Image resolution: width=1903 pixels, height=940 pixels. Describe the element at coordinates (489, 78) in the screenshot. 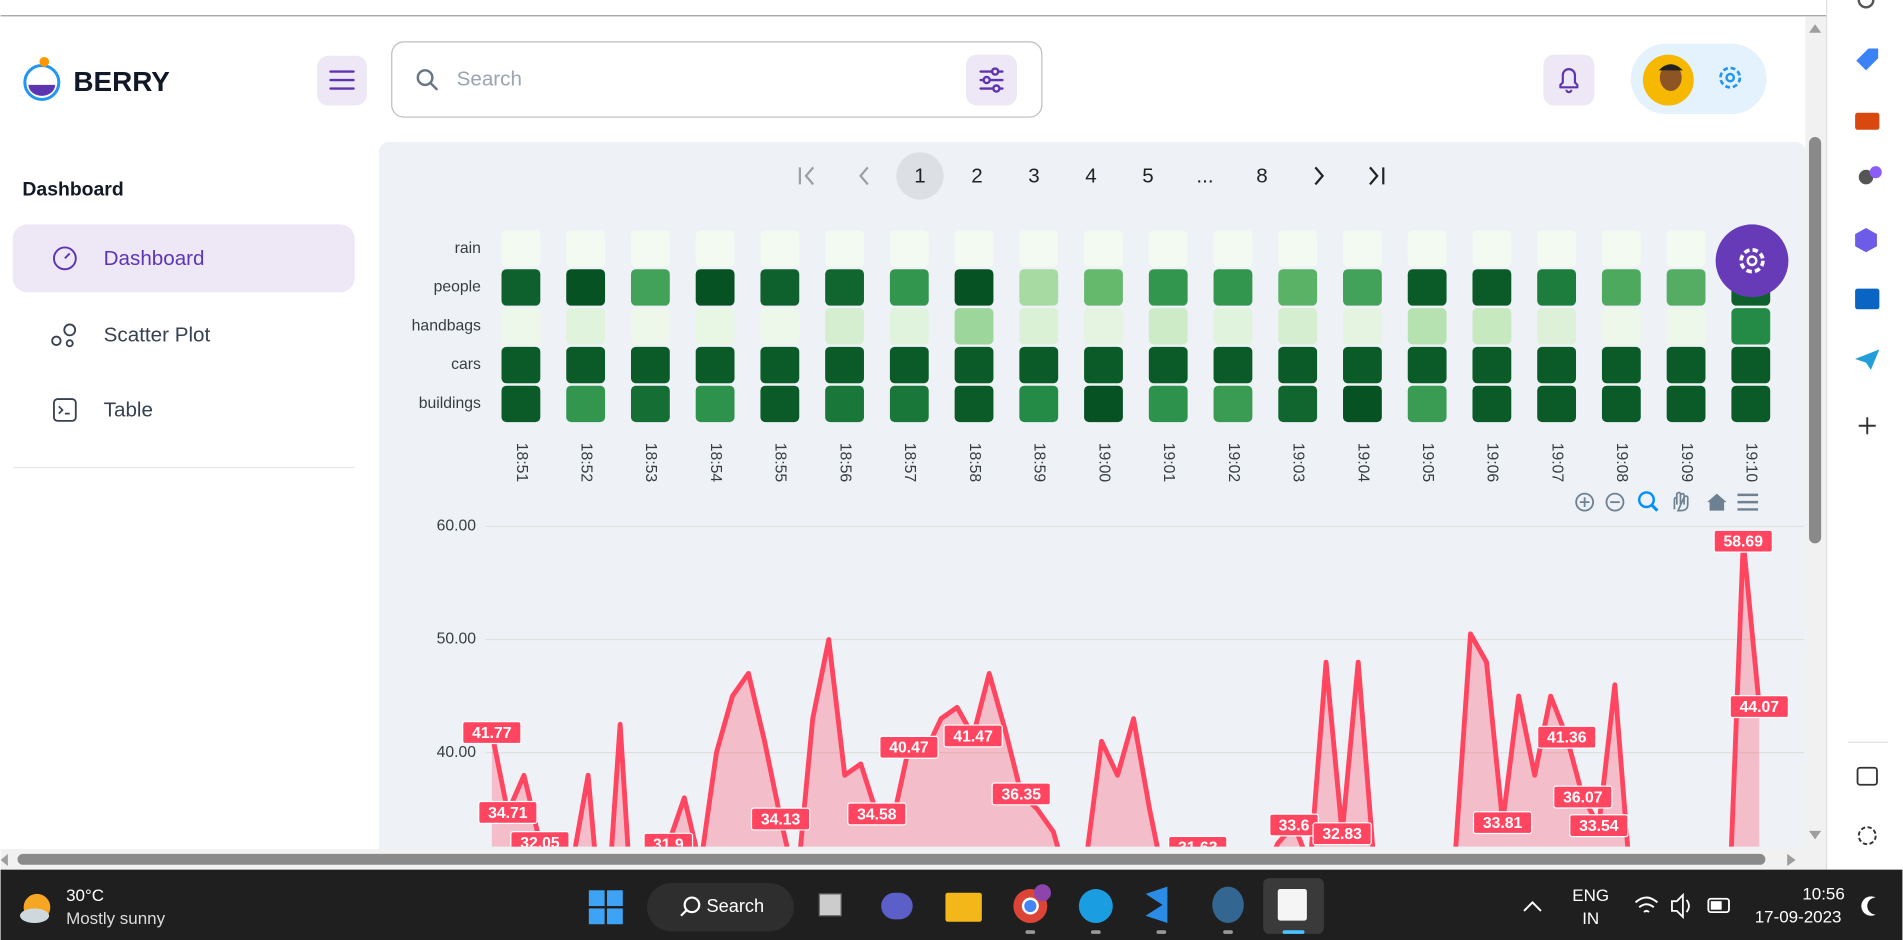

I see `search-placeholder: Search` at that location.